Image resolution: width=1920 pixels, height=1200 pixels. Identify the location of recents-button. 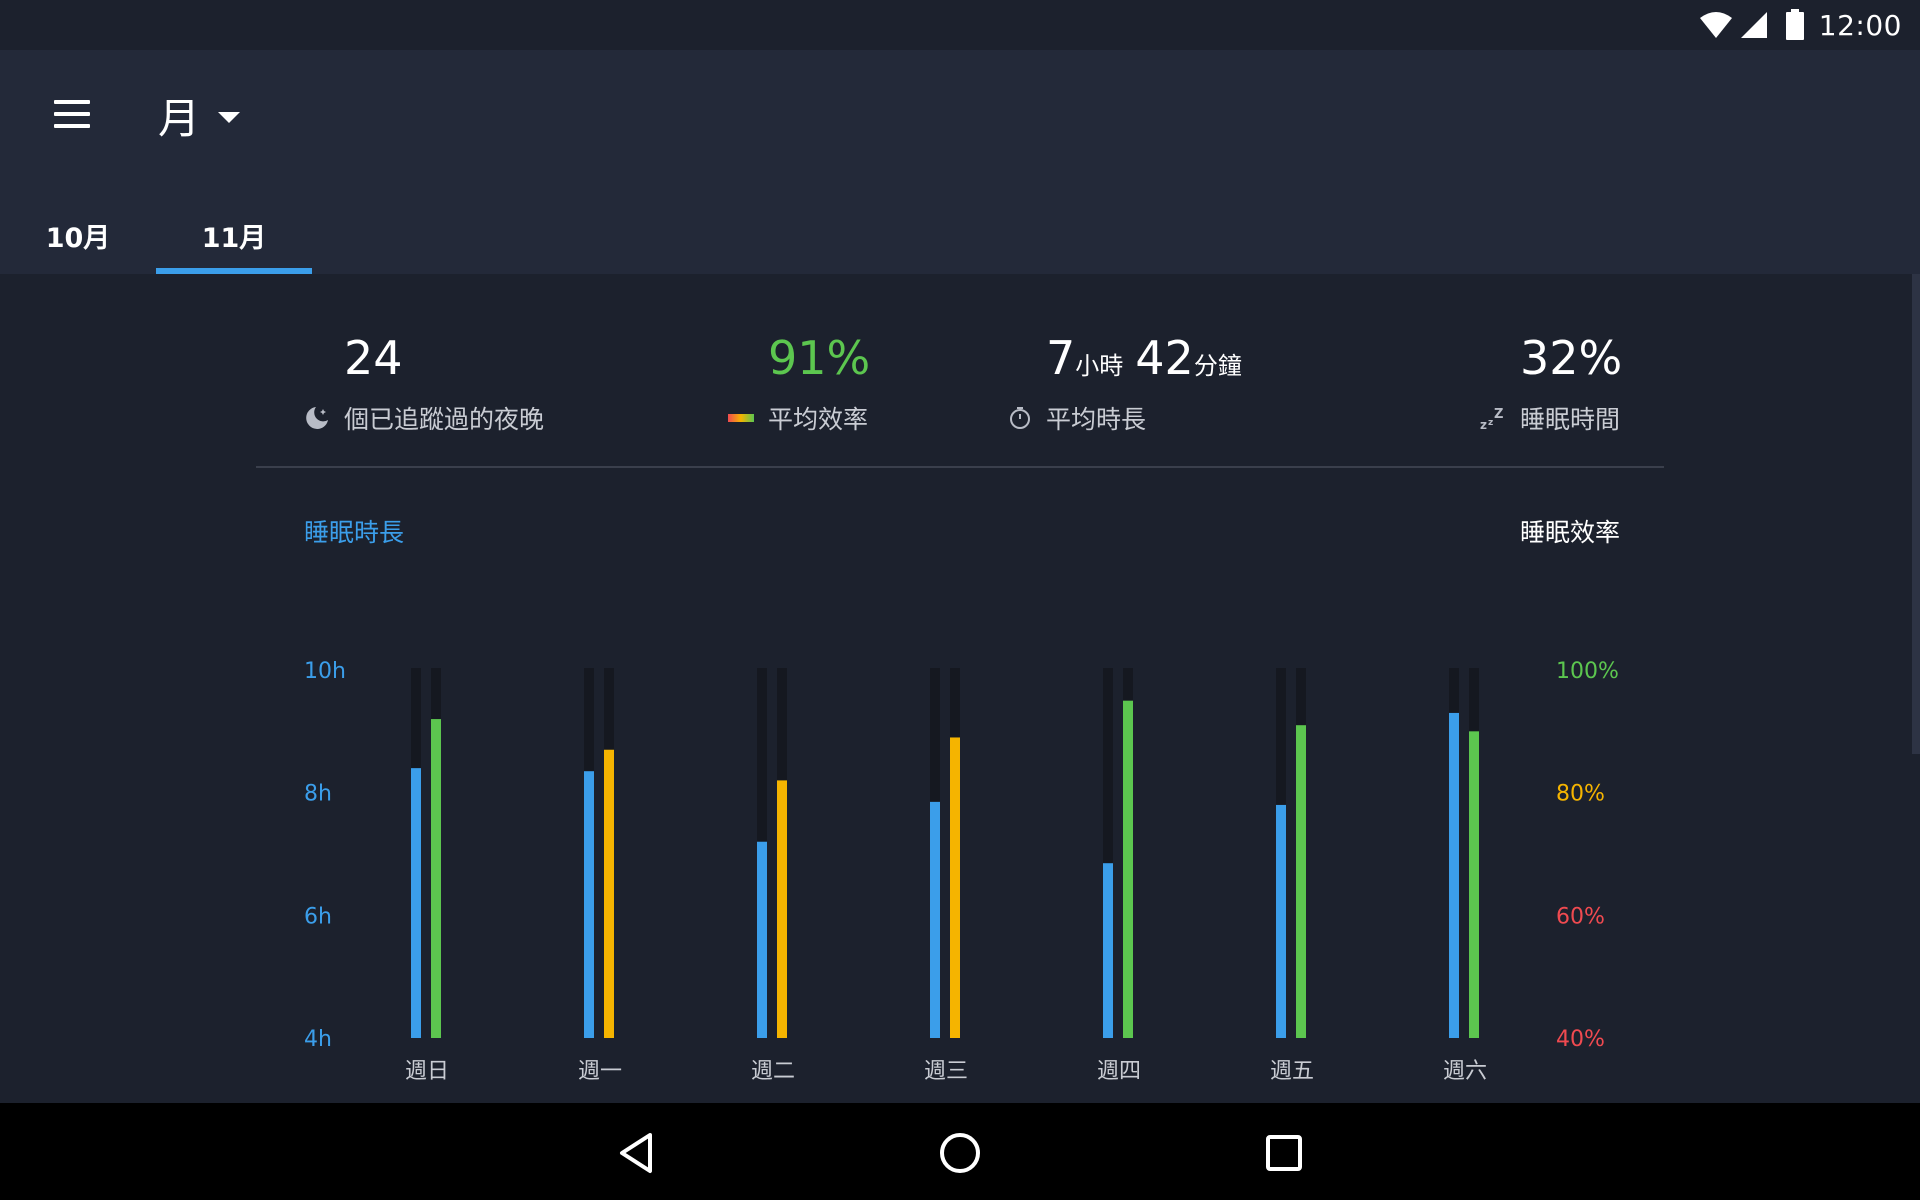
(1284, 1153).